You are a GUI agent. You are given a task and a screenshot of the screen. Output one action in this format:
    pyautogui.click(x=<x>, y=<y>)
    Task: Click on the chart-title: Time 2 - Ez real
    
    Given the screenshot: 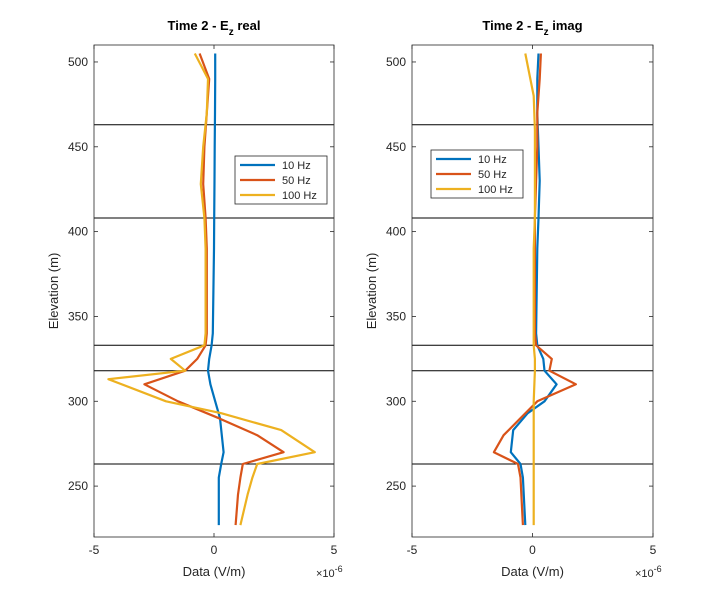 What is the action you would take?
    pyautogui.click(x=214, y=28)
    